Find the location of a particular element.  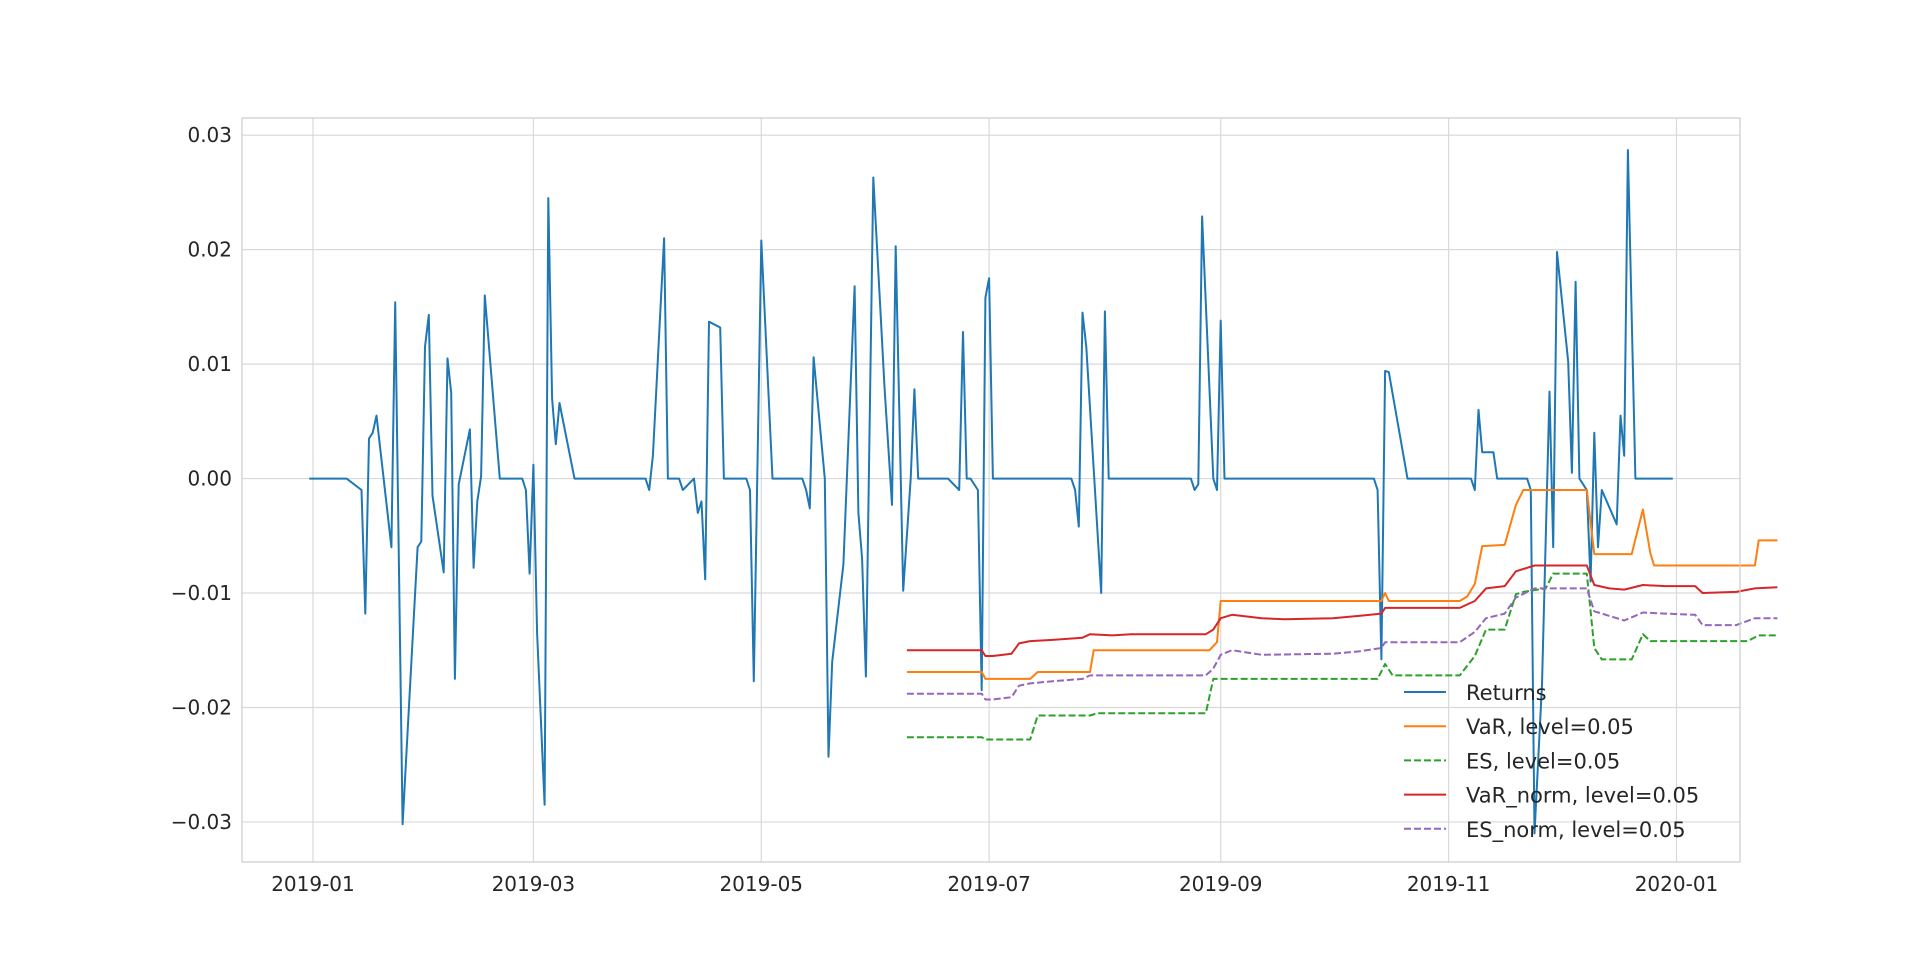

y-tick-label: −0.03 is located at coordinates (201, 822).